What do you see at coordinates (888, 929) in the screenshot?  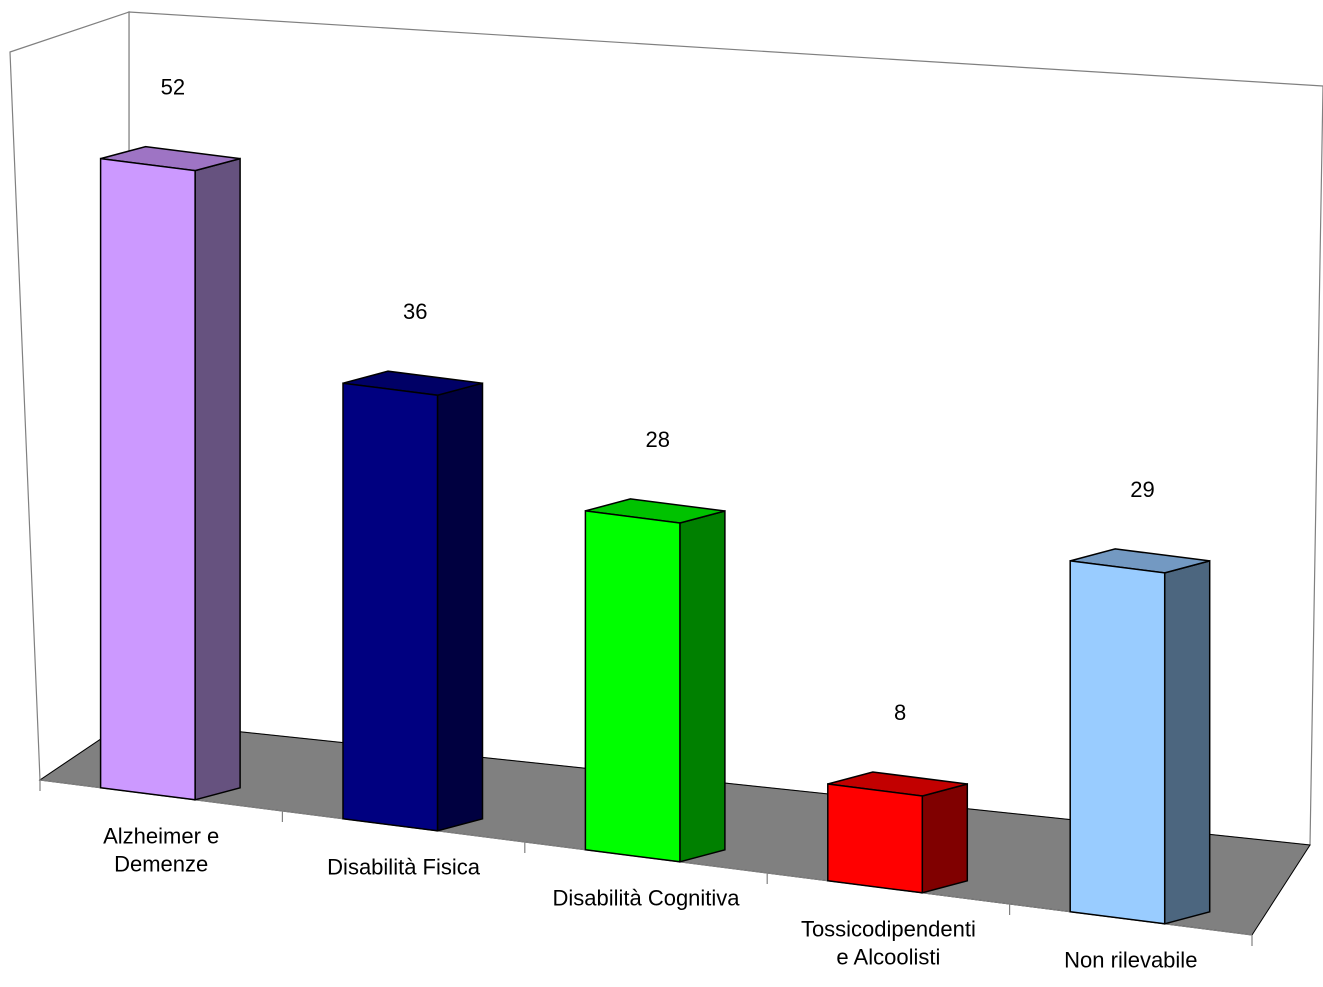 I see `category-label-line: Tossicodipendenti` at bounding box center [888, 929].